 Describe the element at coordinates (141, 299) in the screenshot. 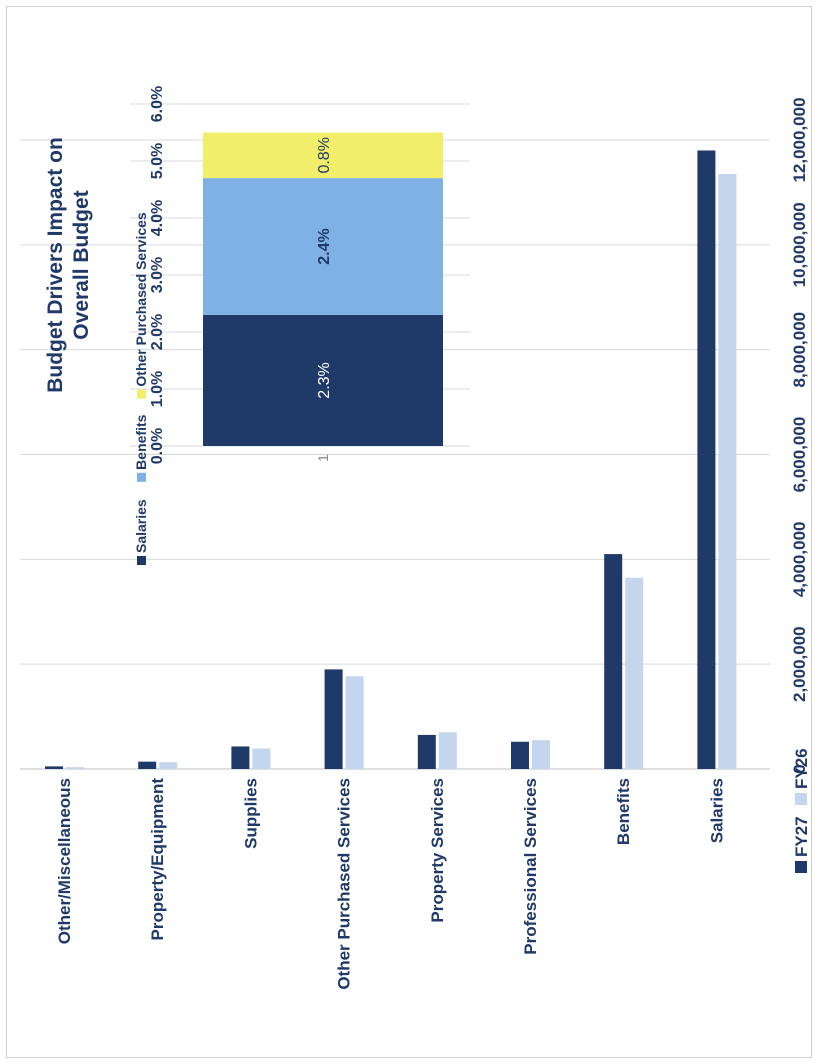

I see `inset-legend-label-other-purchased-services: Other Purchased Services` at that location.